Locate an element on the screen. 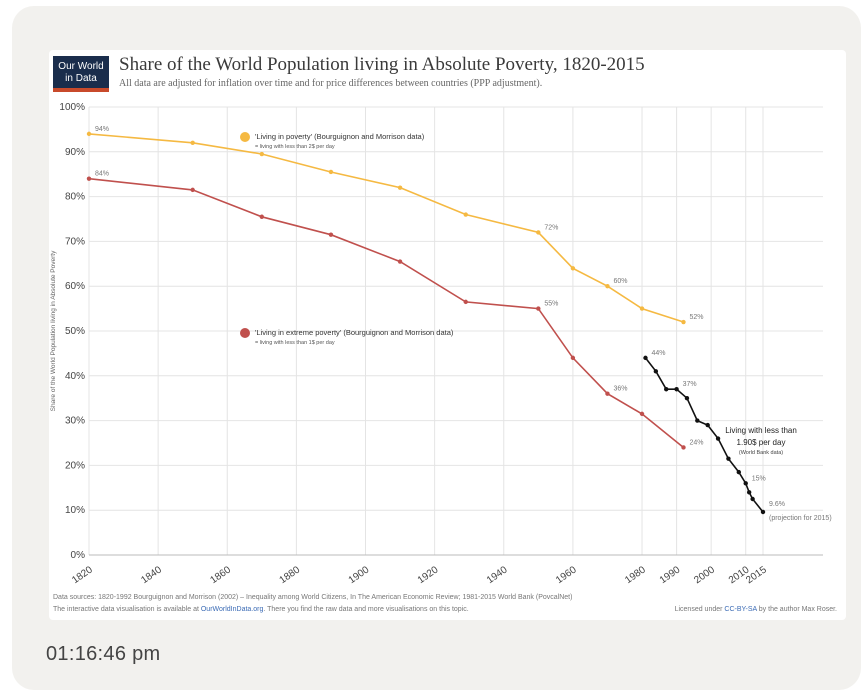 The height and width of the screenshot is (692, 863). data-label: (projection for 2015) is located at coordinates (800, 518).